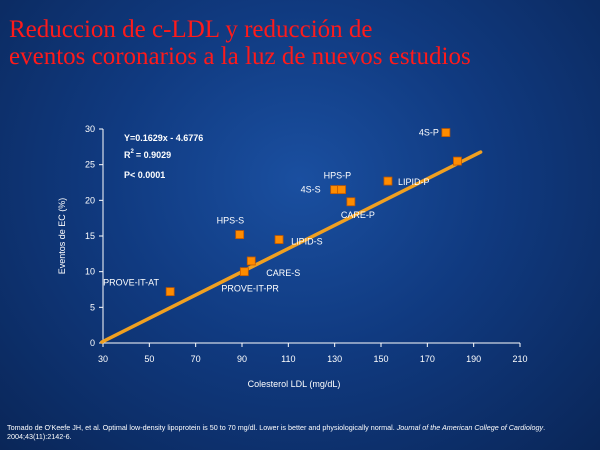  What do you see at coordinates (90, 129) in the screenshot?
I see `y-tick-label: 30` at bounding box center [90, 129].